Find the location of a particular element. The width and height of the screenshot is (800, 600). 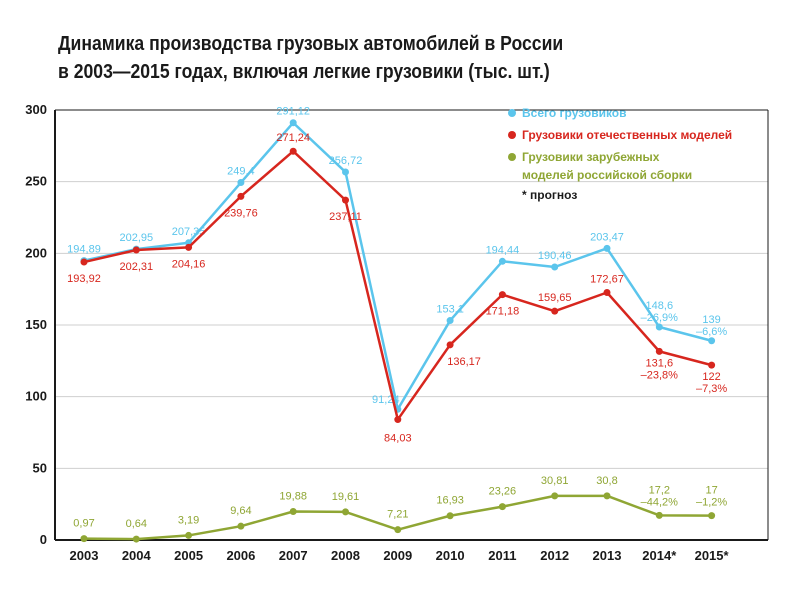

x-tick-label: 2006 is located at coordinates (240, 555).